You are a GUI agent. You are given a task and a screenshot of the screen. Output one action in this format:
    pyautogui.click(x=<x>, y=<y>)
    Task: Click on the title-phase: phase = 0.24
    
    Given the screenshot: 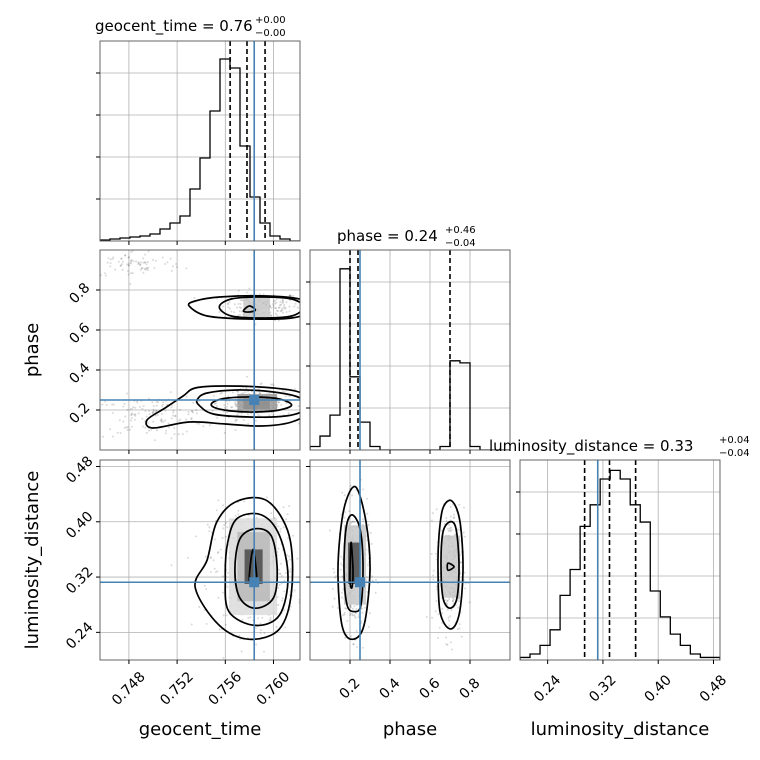 What is the action you would take?
    pyautogui.click(x=387, y=236)
    